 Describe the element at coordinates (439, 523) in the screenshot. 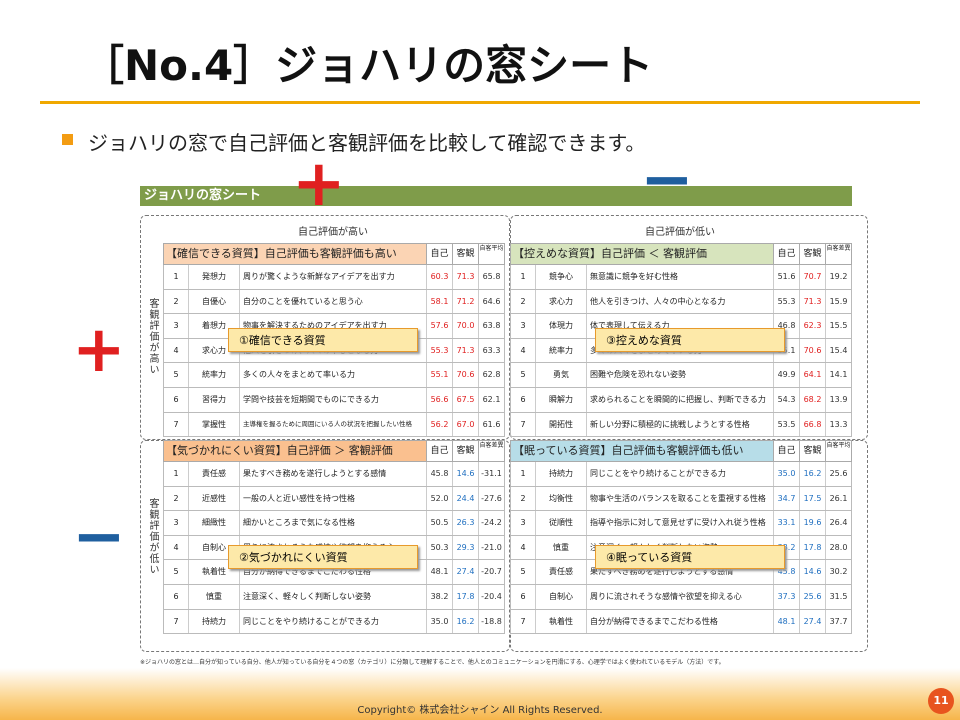

I see `cell: 50.5` at that location.